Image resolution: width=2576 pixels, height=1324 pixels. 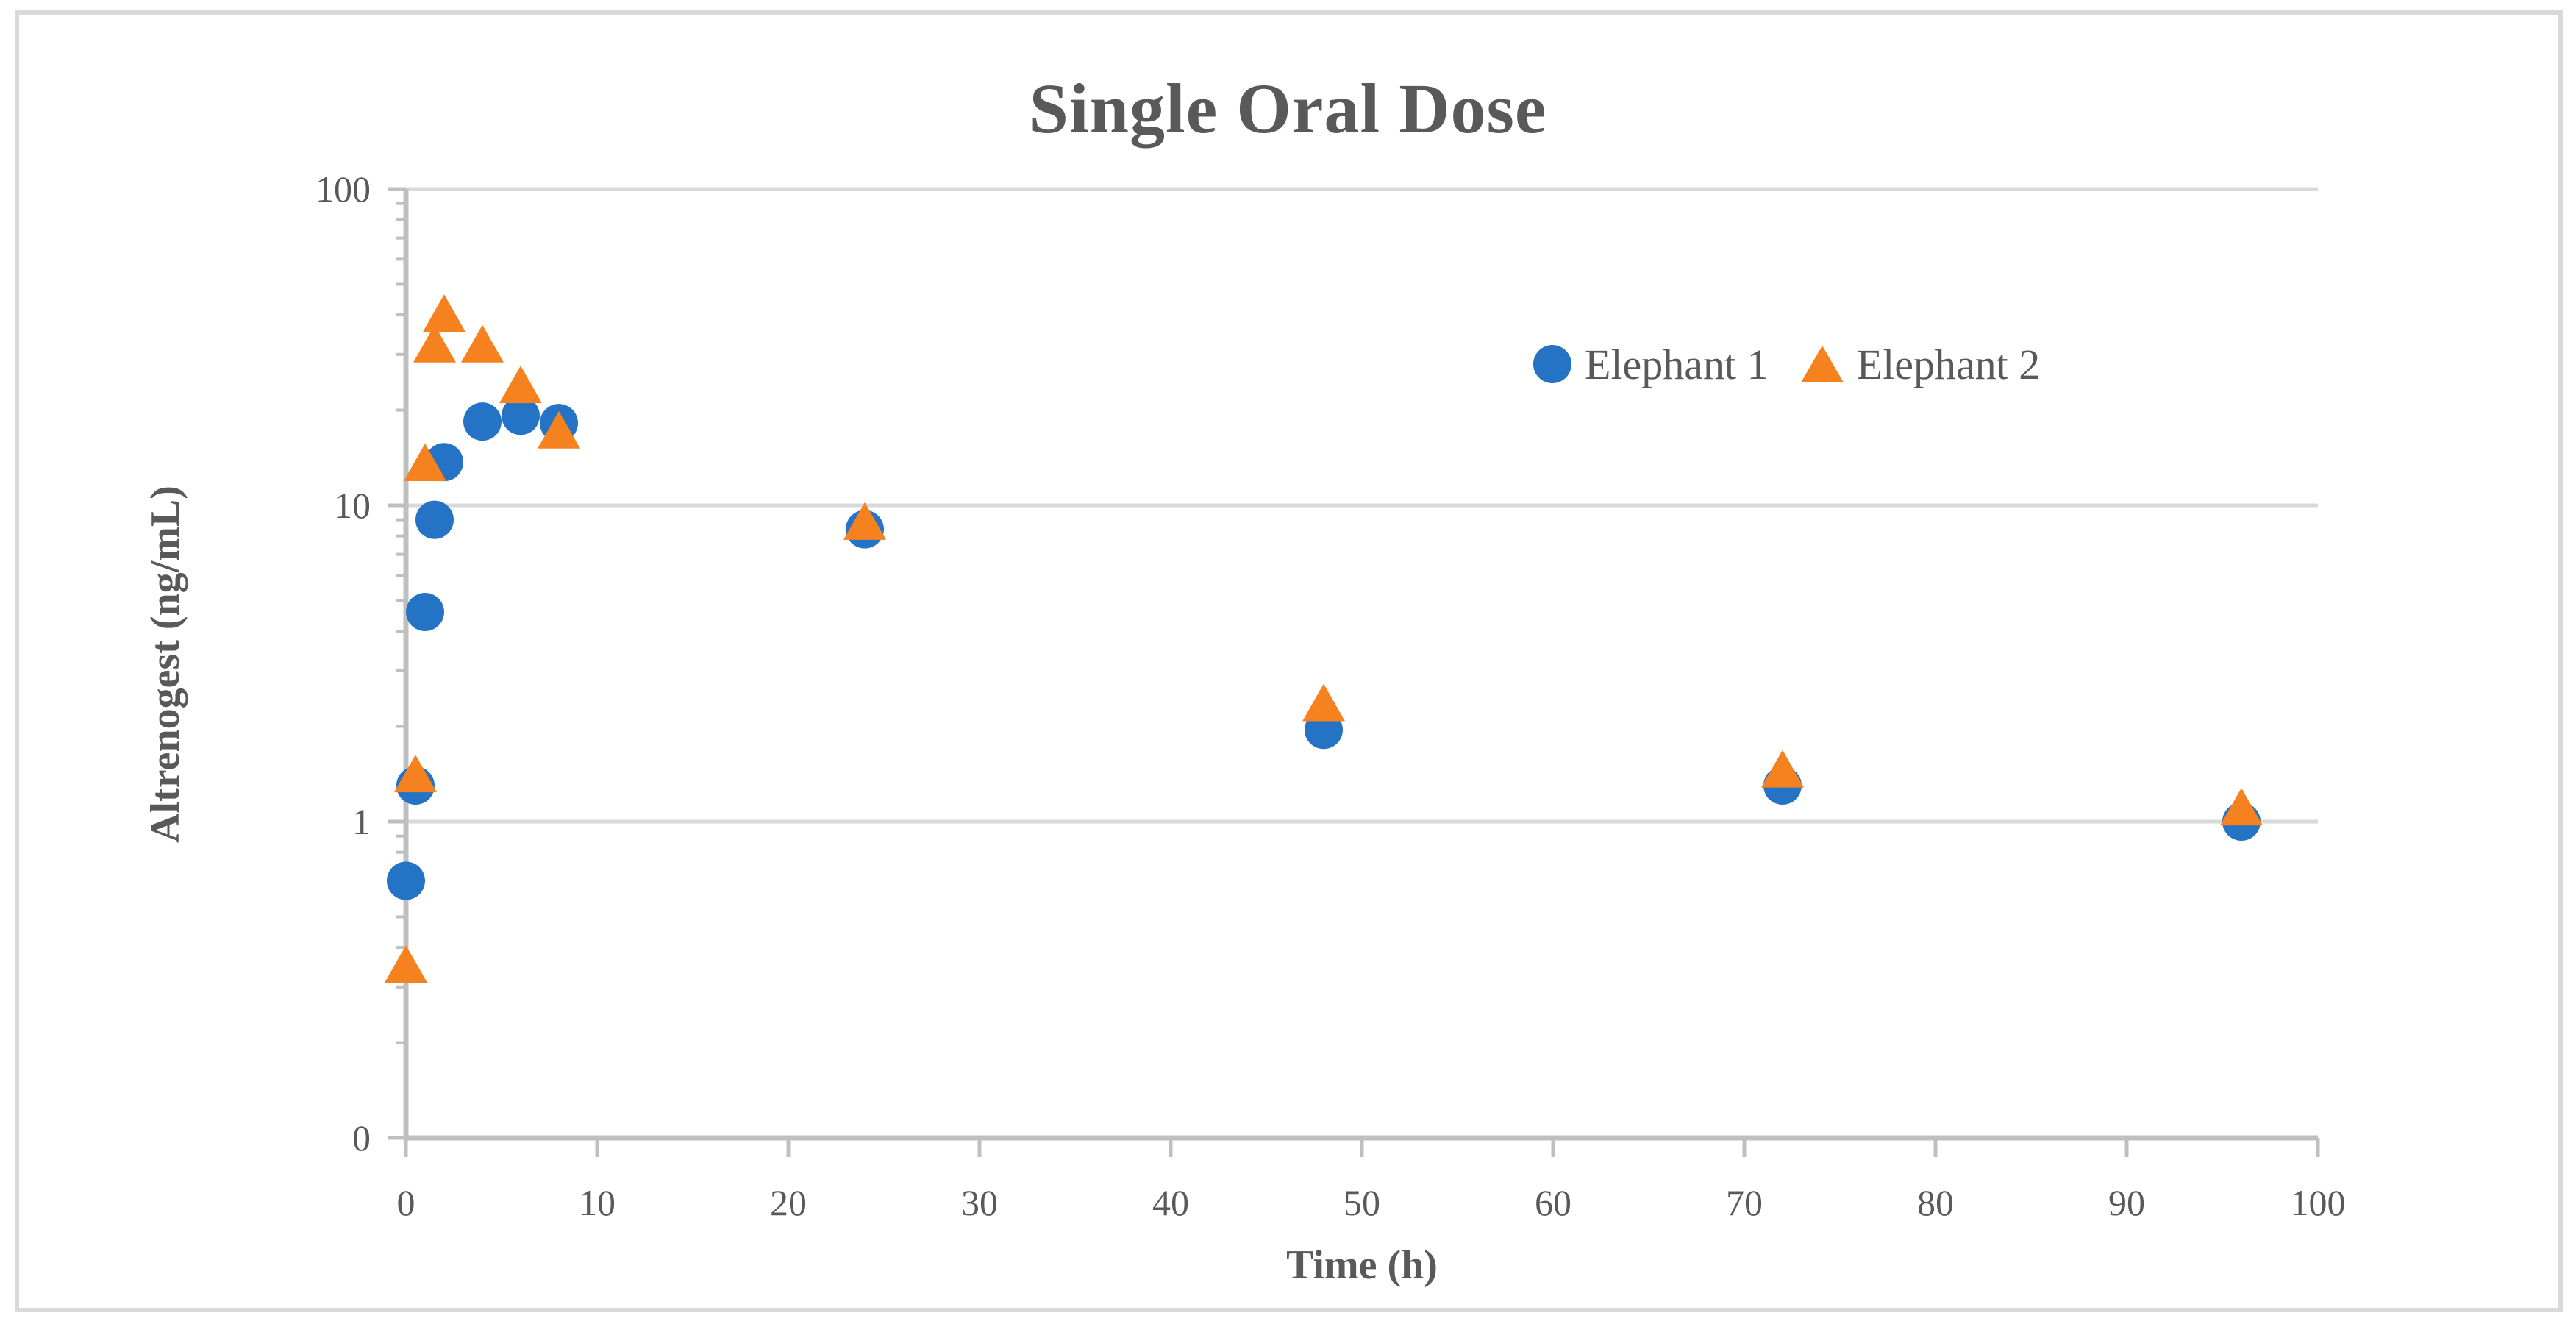 I want to click on chart-title: Single Oral Dose, so click(x=1288, y=108).